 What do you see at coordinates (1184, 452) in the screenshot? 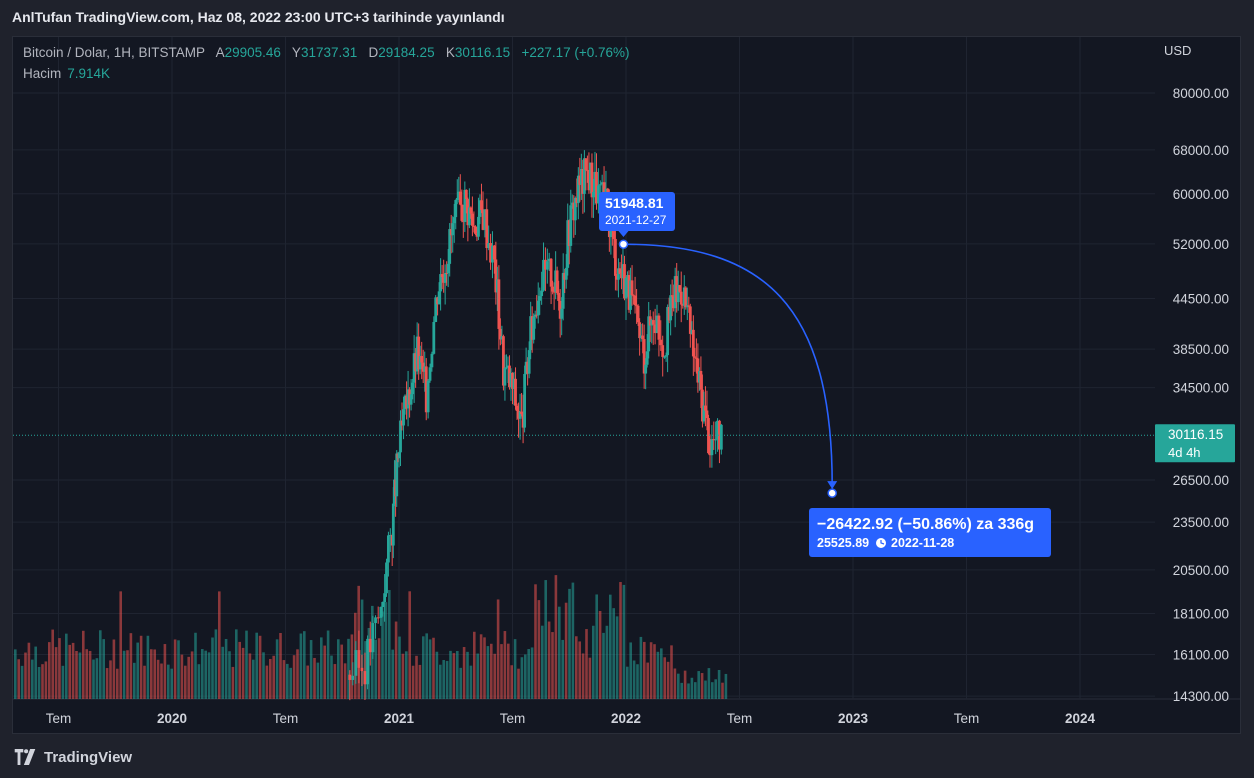
I see `bar-countdown: 4d 4h` at bounding box center [1184, 452].